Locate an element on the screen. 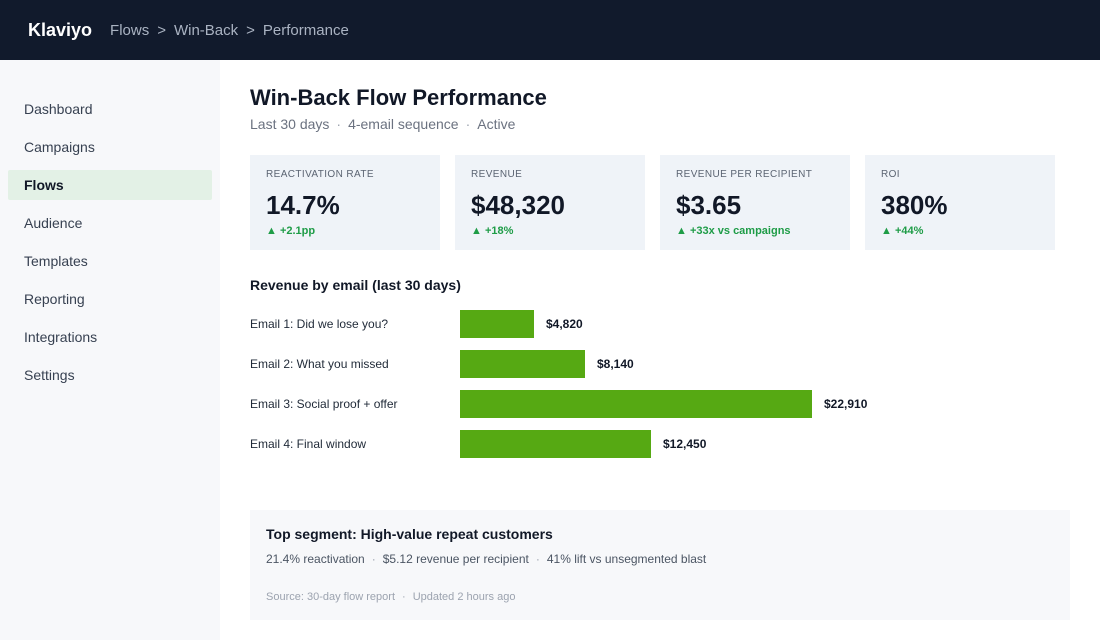 This screenshot has height=640, width=1100. kpi-card-reactivation-rate: REACTIVATION RATE 14.7% ▲ +2.1pp is located at coordinates (345, 202).